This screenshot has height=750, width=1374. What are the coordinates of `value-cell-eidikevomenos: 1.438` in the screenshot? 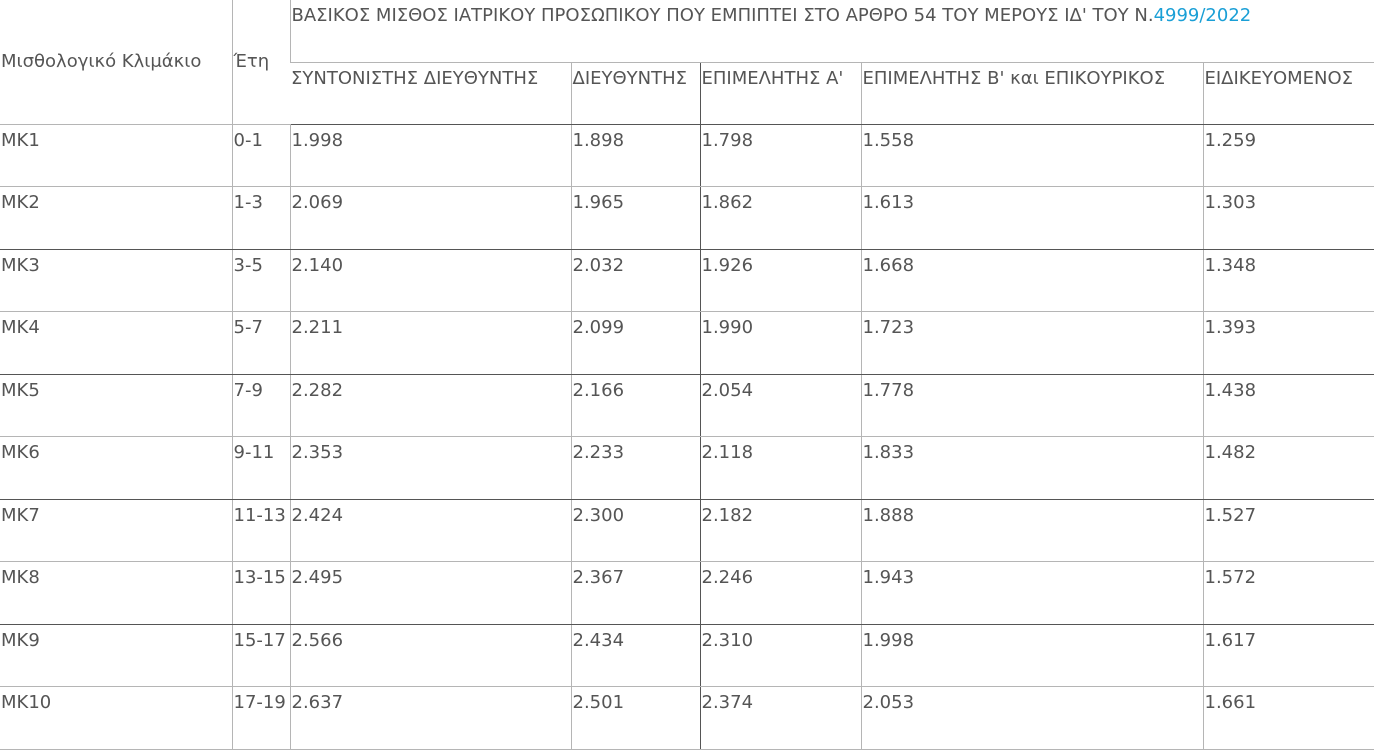 It's located at (1288, 405).